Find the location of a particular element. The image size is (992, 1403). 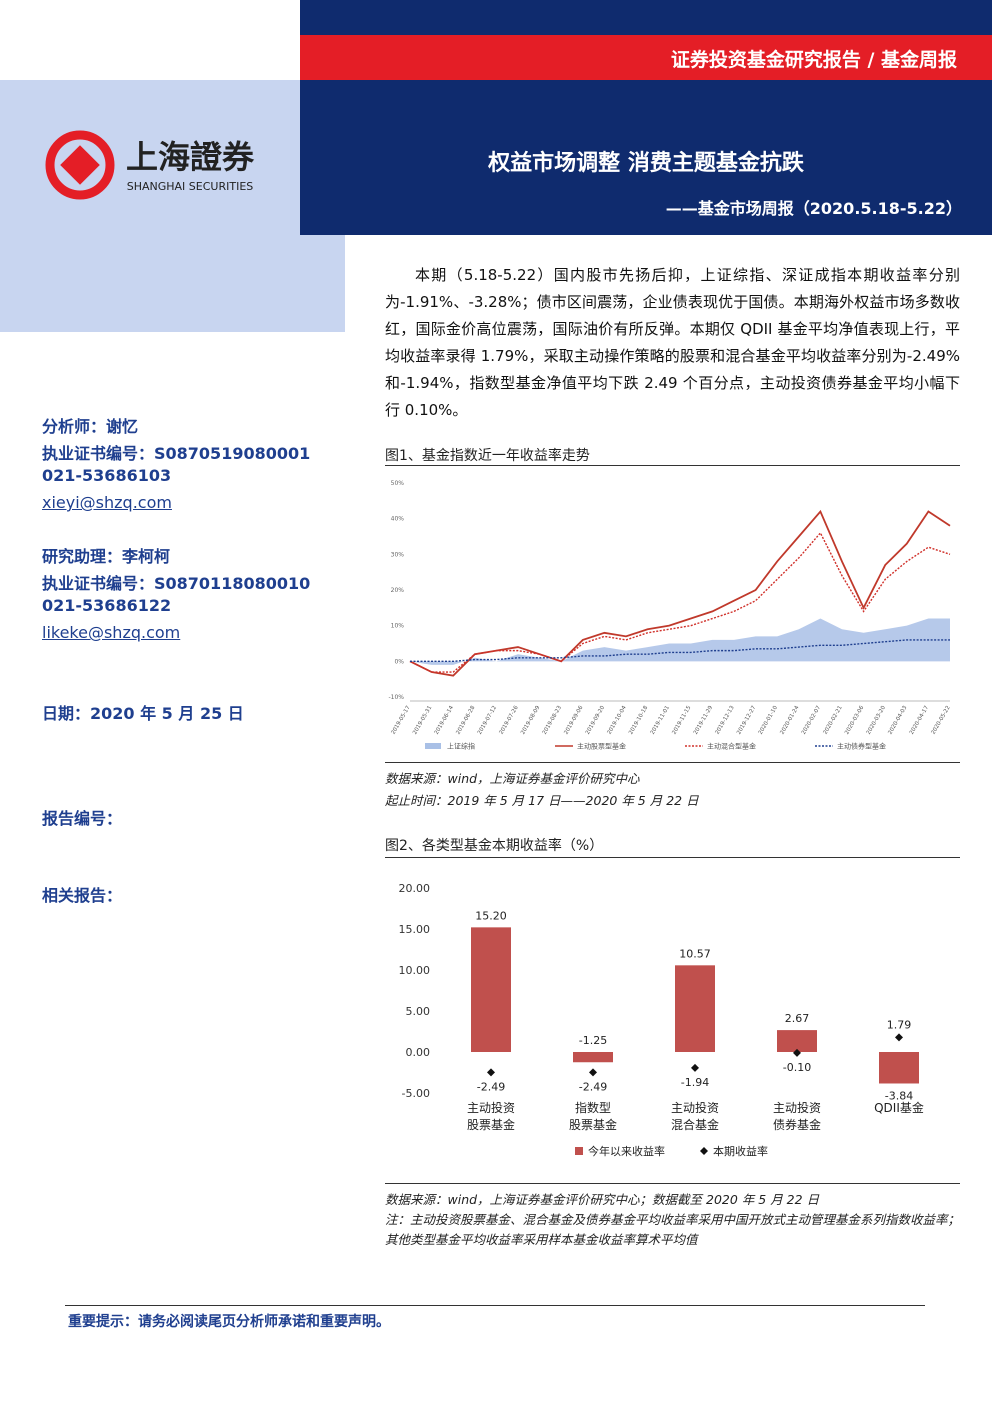

data-label: 2.67 is located at coordinates (797, 1018).